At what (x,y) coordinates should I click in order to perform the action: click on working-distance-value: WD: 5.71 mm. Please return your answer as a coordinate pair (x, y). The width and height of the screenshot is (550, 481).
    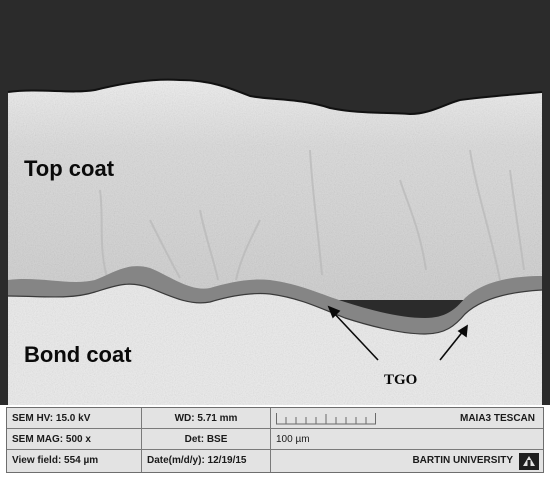
    Looking at the image, I should click on (206, 418).